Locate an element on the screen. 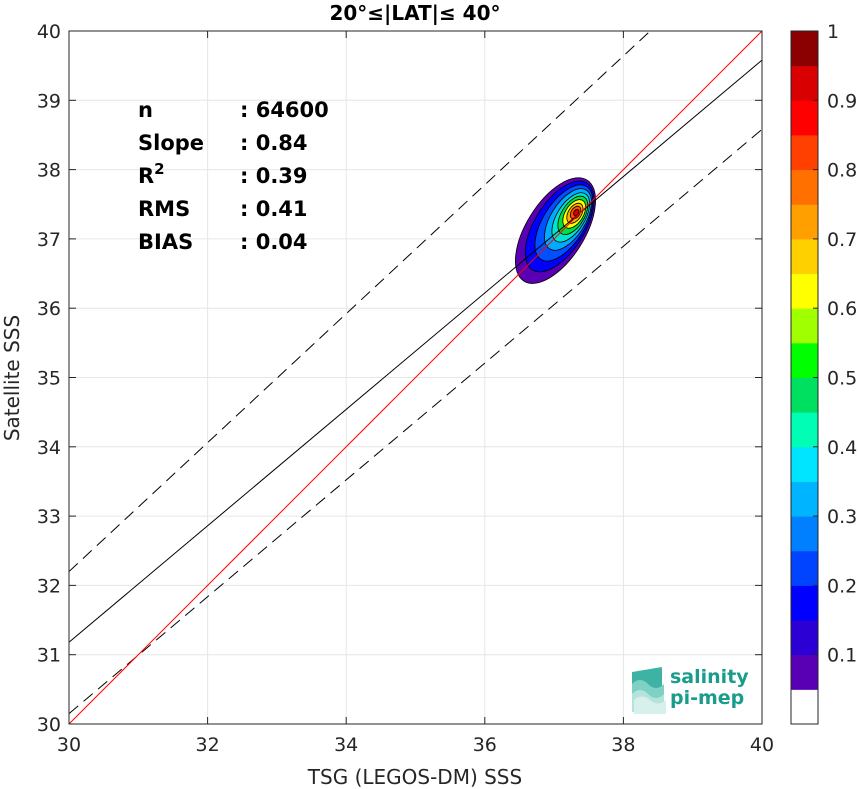 The image size is (858, 789). y-tick-label: 30 is located at coordinates (49, 725).